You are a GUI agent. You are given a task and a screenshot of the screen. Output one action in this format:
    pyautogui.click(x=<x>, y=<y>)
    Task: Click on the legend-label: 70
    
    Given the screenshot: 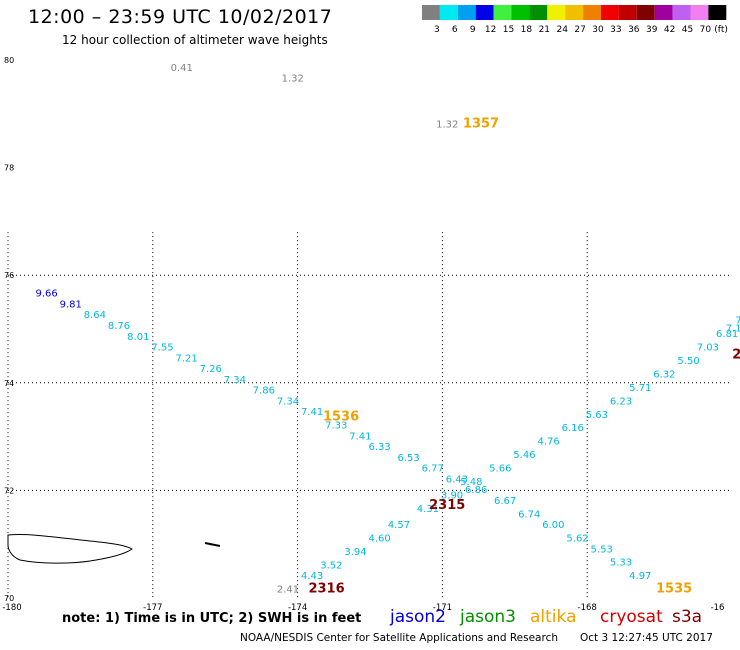 What is the action you would take?
    pyautogui.click(x=706, y=30)
    